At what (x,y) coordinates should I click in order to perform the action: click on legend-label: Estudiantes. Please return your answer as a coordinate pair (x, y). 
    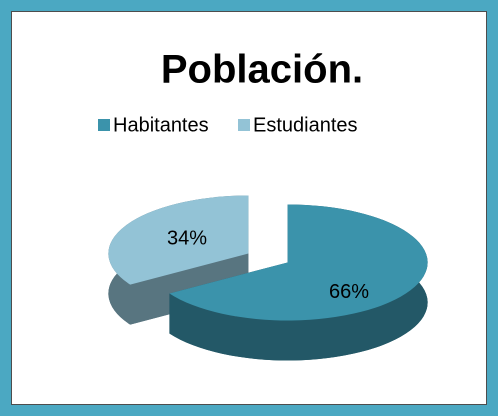
    Looking at the image, I should click on (305, 125).